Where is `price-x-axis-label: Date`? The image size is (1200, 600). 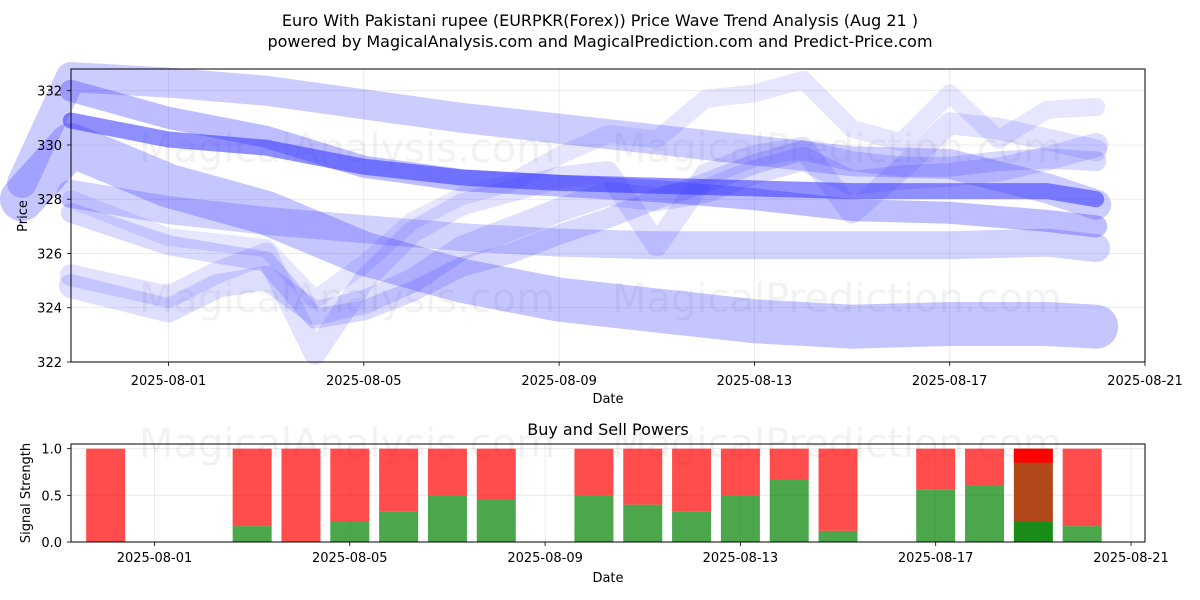 price-x-axis-label: Date is located at coordinates (607, 399).